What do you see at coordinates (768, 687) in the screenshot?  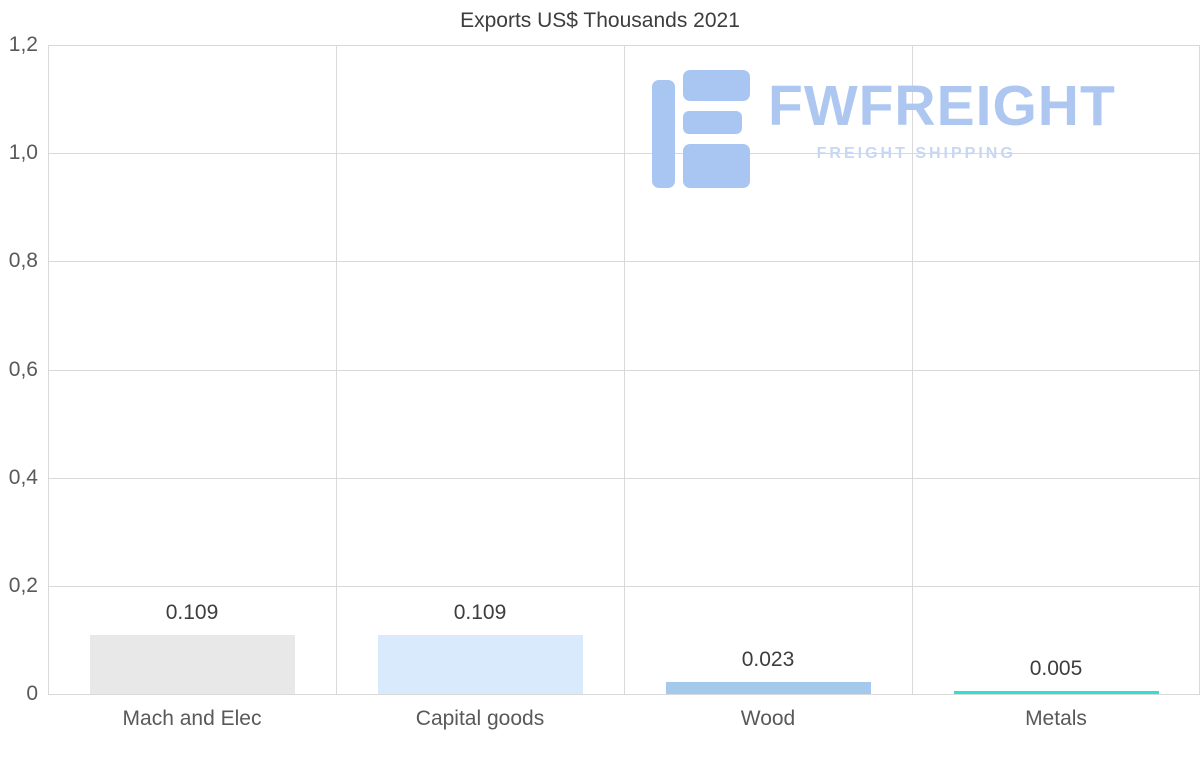 I see `bar-wood` at bounding box center [768, 687].